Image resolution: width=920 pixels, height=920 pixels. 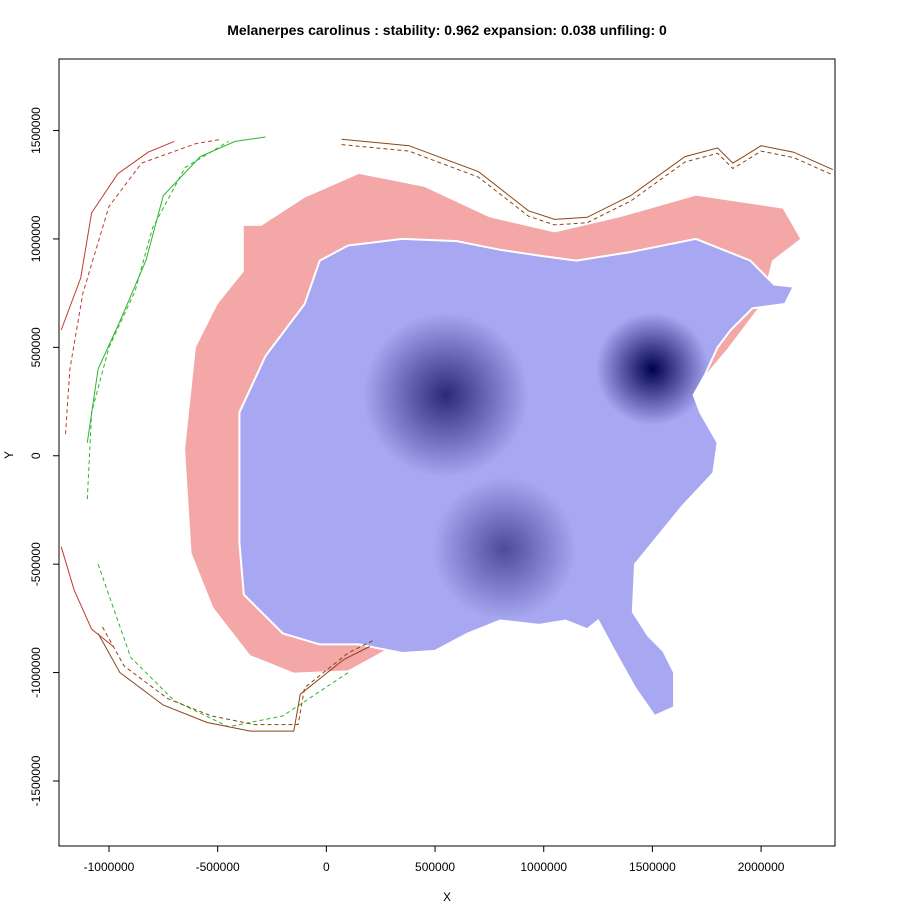 What do you see at coordinates (9, 455) in the screenshot?
I see `y-axis-label: Y` at bounding box center [9, 455].